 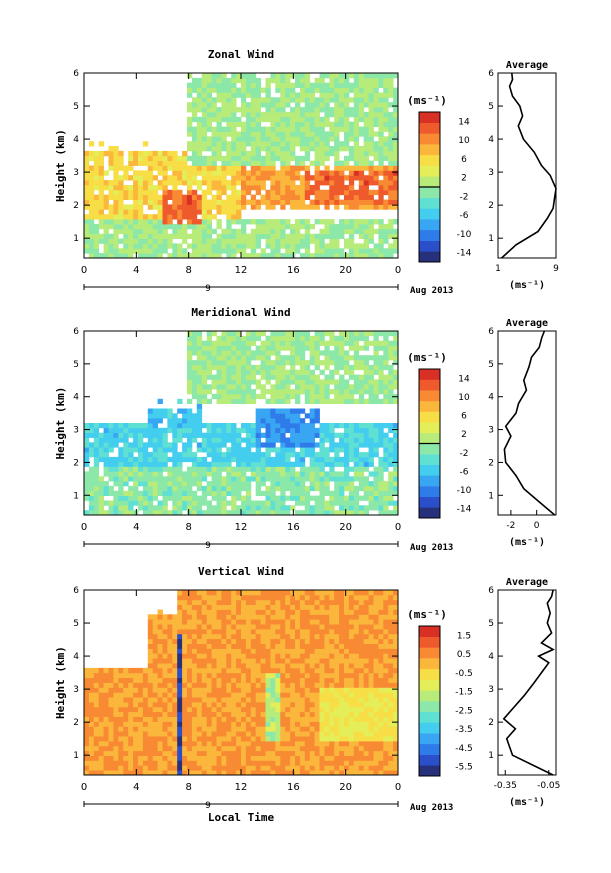 I want to click on colorbar-segment, so click(x=429, y=192).